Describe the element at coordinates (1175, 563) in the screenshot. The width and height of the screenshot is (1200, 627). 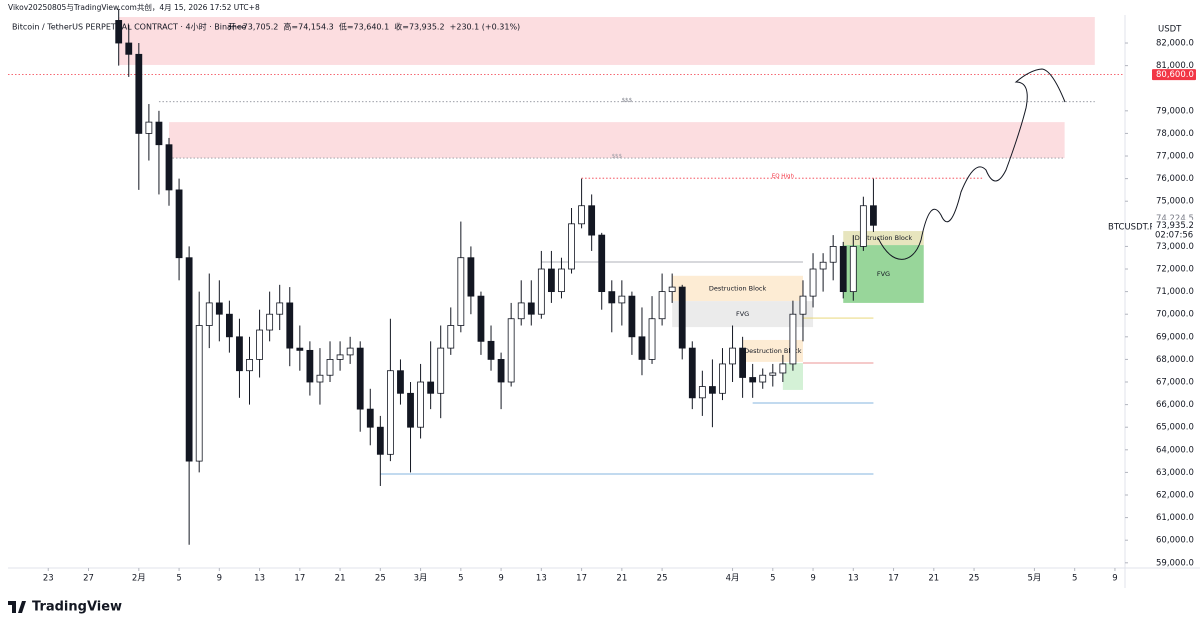
I see `y-tick-label: 59,000.0` at that location.